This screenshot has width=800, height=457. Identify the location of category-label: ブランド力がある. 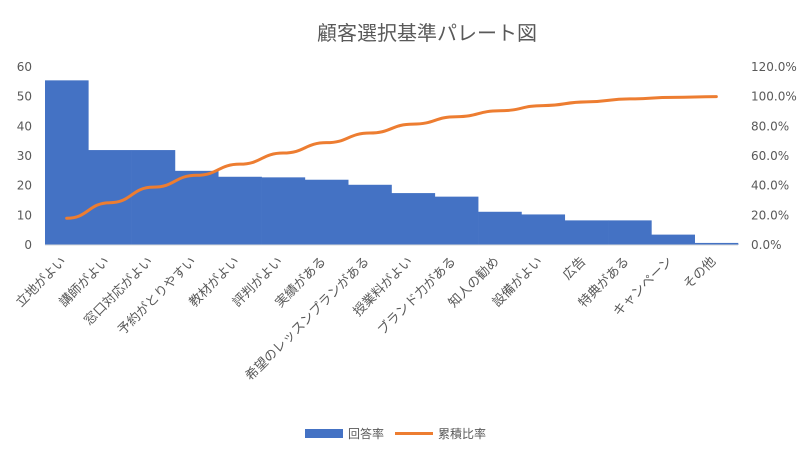
(416, 296).